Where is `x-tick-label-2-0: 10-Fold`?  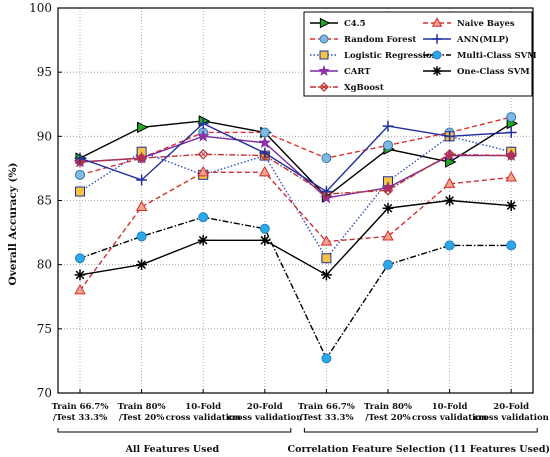
x-tick-label-2-0: 10-Fold is located at coordinates (203, 407).